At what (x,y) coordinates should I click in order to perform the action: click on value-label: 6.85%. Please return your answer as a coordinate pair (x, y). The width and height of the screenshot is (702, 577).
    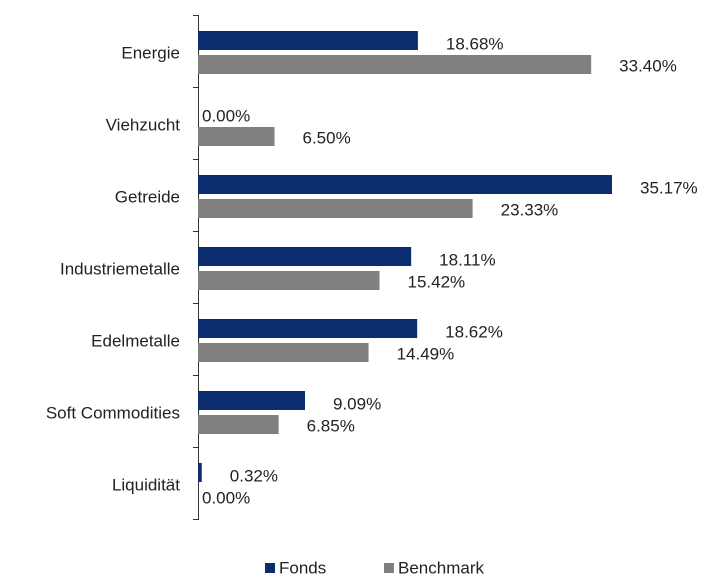
    Looking at the image, I should click on (331, 425).